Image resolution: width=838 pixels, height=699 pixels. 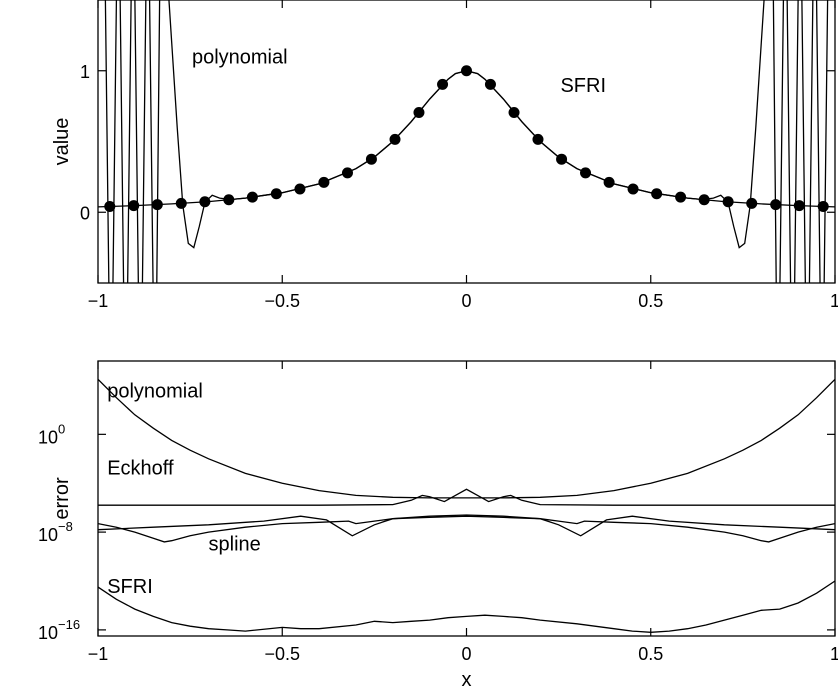 I want to click on error-ytick-label: 10⁻¹⁶, so click(x=59, y=630).